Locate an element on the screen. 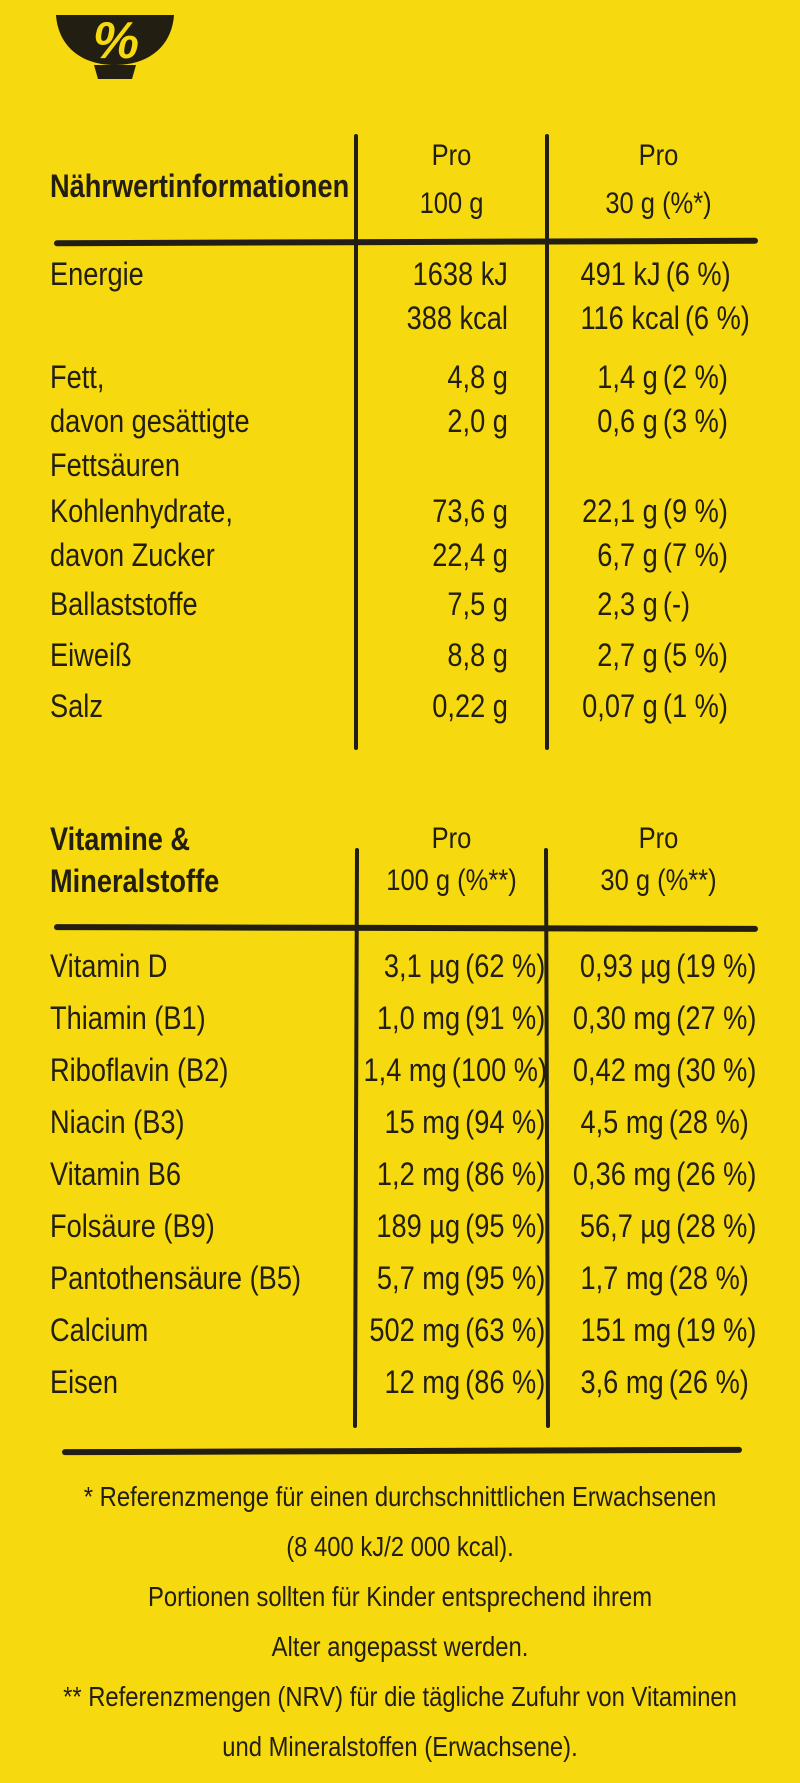 The height and width of the screenshot is (1783, 800). vitamin-row: Thiamin (B1) 1,0 mg (91 %) 0,30 mg (27 %) is located at coordinates (410, 1018).